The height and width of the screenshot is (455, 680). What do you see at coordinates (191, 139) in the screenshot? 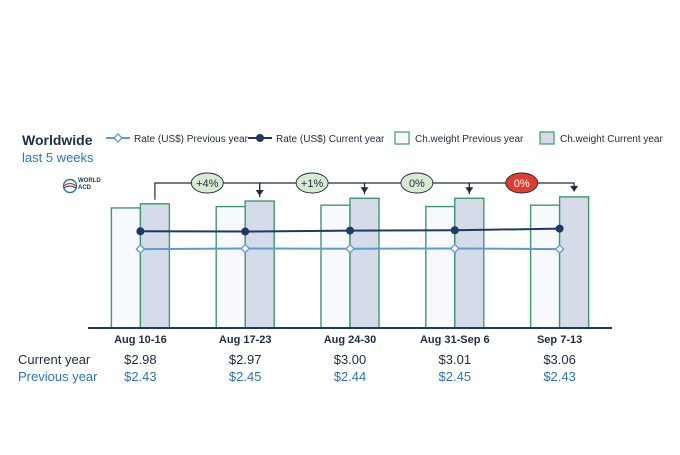
I see `legend-rate-prev-label: Rate (US$) Previous year` at bounding box center [191, 139].